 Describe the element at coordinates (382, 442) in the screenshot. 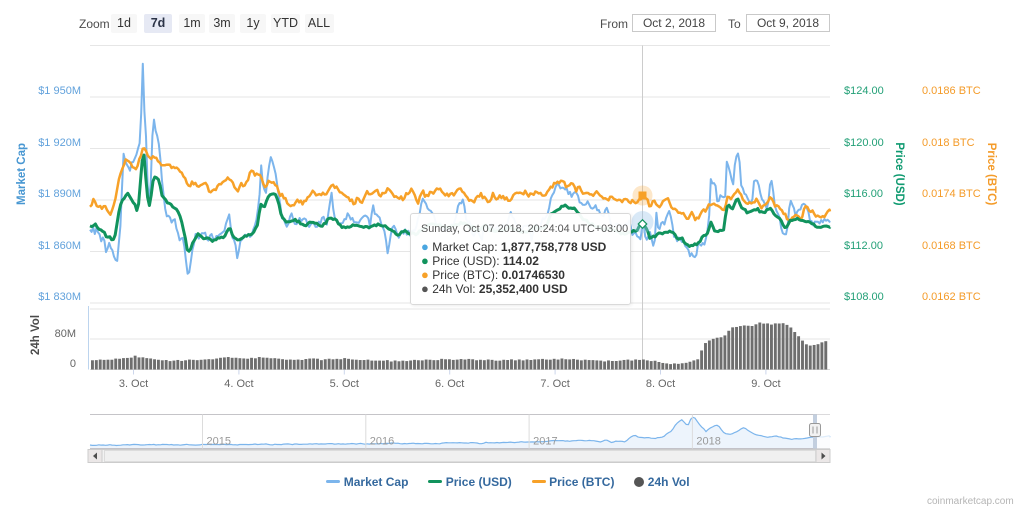

I see `svg-text: 2016` at that location.